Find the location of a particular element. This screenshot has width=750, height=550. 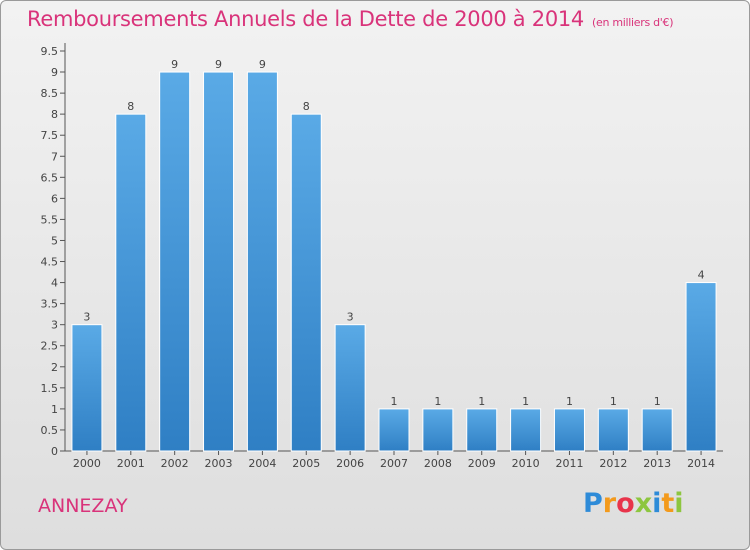

x-tick-label: 2012 is located at coordinates (613, 463).